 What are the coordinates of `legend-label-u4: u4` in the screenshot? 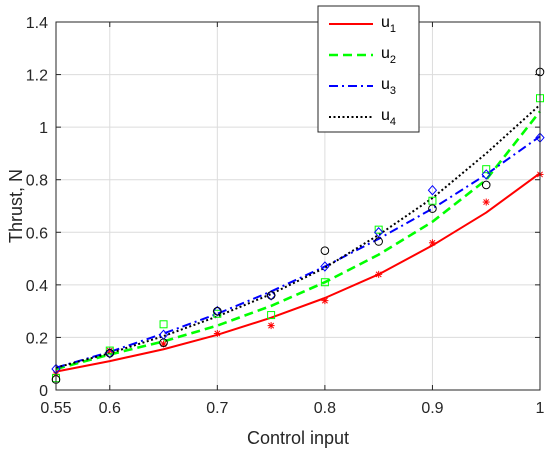 It's located at (388, 117).